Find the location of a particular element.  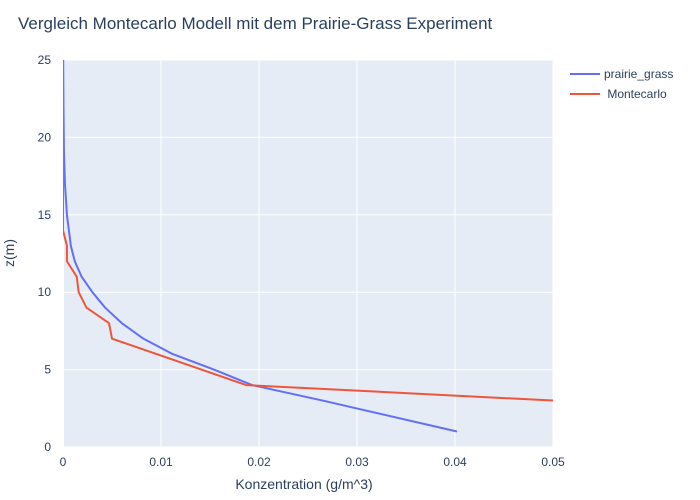

x-tick-label: 0 is located at coordinates (63, 462).